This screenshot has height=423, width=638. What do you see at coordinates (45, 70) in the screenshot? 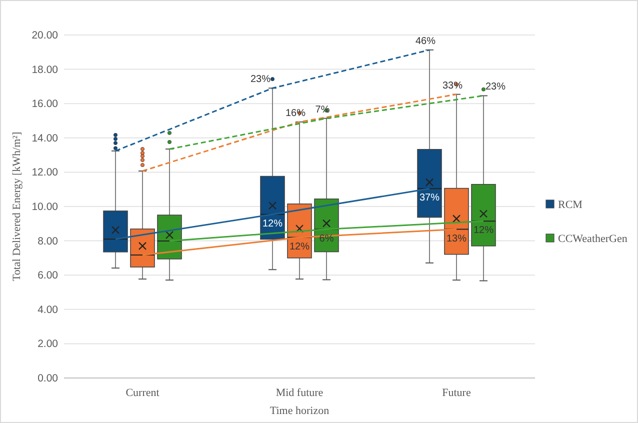
I see `y-tick-label: 18.00` at bounding box center [45, 70].